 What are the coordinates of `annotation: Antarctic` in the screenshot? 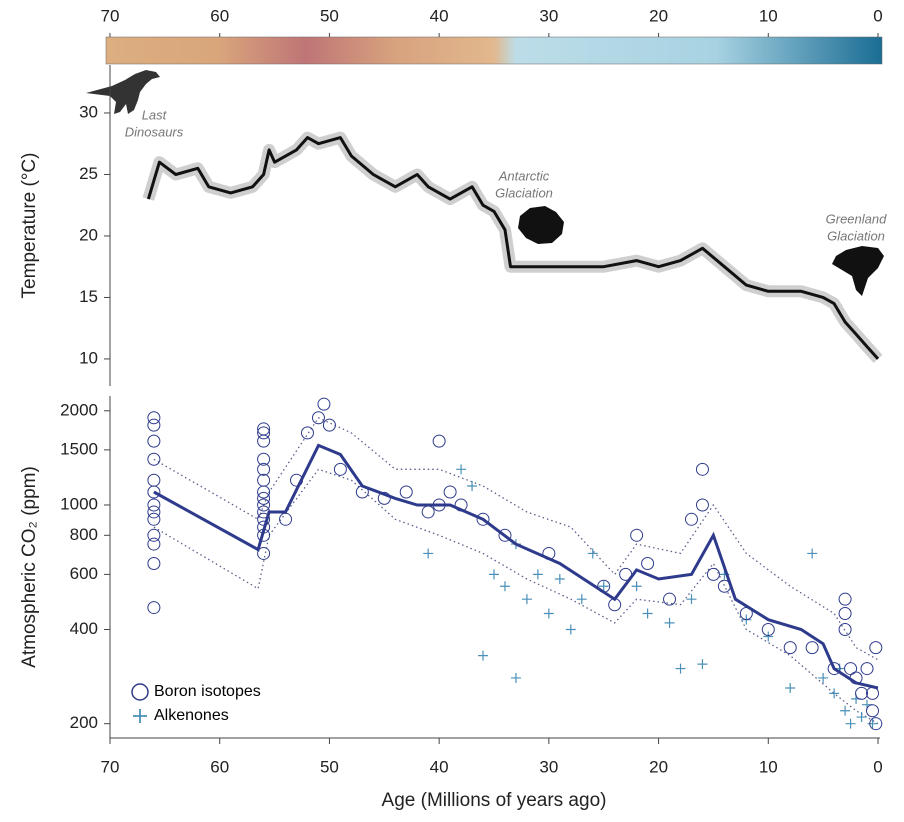 It's located at (524, 175).